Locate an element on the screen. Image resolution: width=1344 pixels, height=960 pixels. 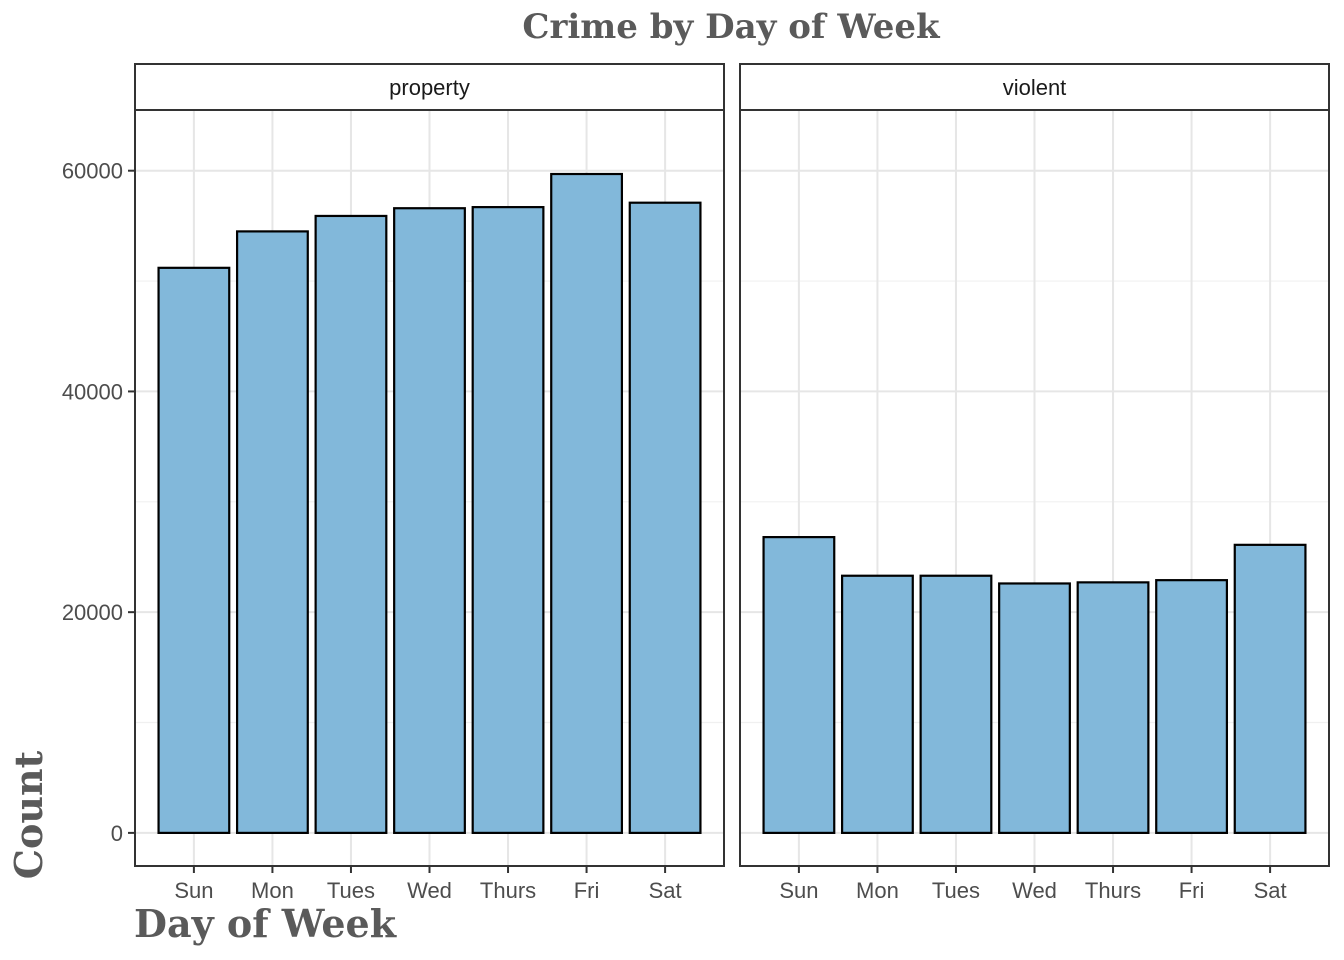
chart-title: Crime by Day of Week is located at coordinates (731, 27).